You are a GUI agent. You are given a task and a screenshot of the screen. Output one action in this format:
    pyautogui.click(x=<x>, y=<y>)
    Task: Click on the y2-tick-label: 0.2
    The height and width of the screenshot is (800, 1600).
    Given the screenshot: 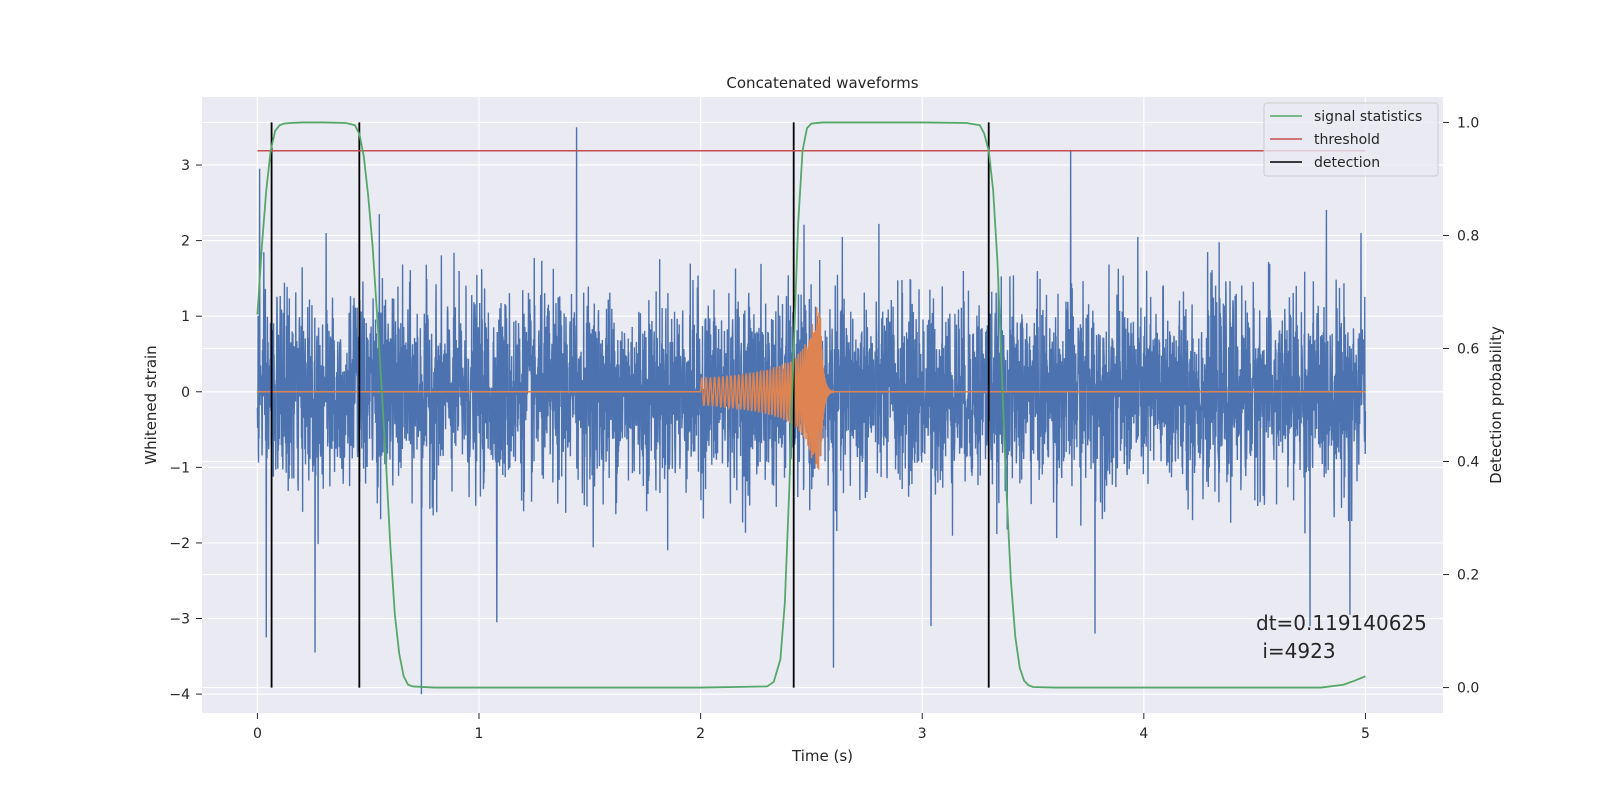 What is the action you would take?
    pyautogui.click(x=1468, y=576)
    